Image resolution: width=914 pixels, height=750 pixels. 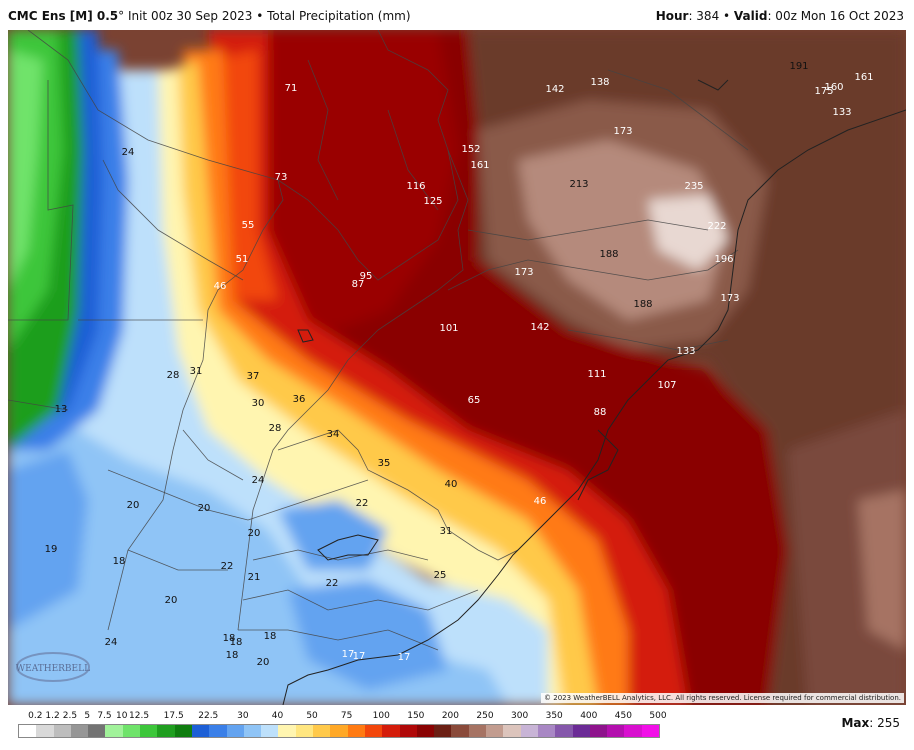 What do you see at coordinates (833, 87) in the screenshot?
I see `precip-value-label: 160` at bounding box center [833, 87].